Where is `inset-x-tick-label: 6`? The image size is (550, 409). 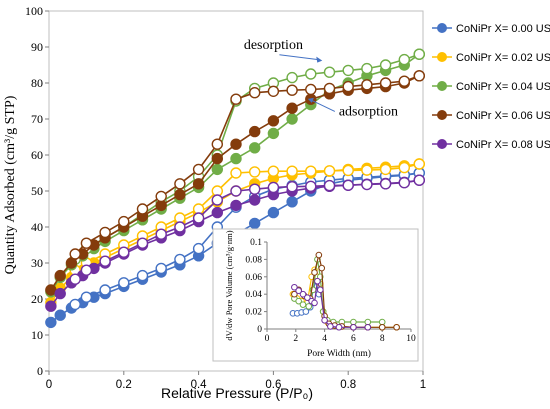
inset-x-tick-label: 6 is located at coordinates (353, 339).